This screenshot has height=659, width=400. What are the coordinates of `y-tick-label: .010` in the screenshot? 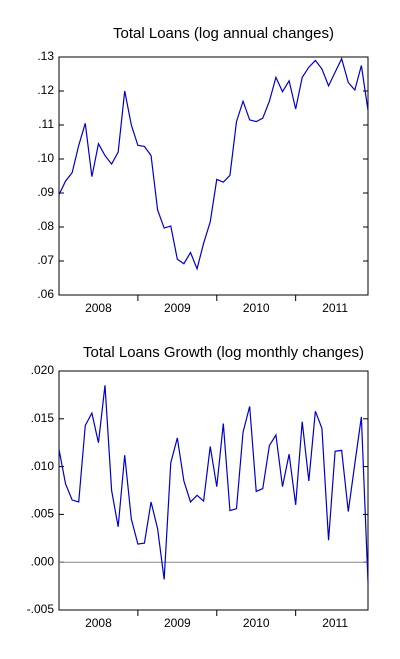 It's located at (43, 466).